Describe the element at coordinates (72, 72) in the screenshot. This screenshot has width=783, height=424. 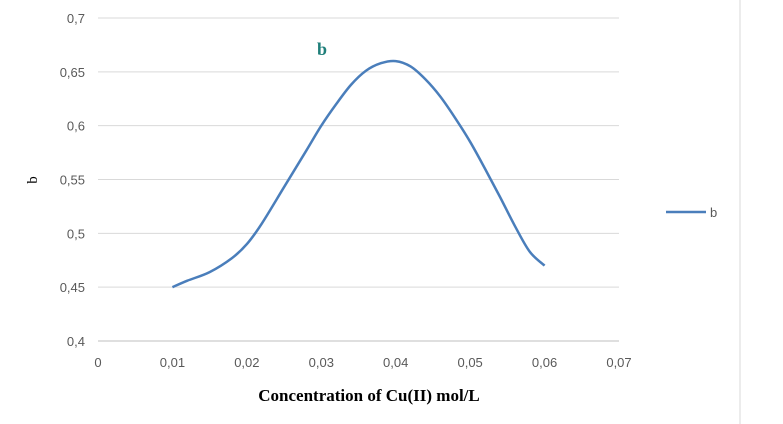
I see `y-tick-label: 0,65` at that location.